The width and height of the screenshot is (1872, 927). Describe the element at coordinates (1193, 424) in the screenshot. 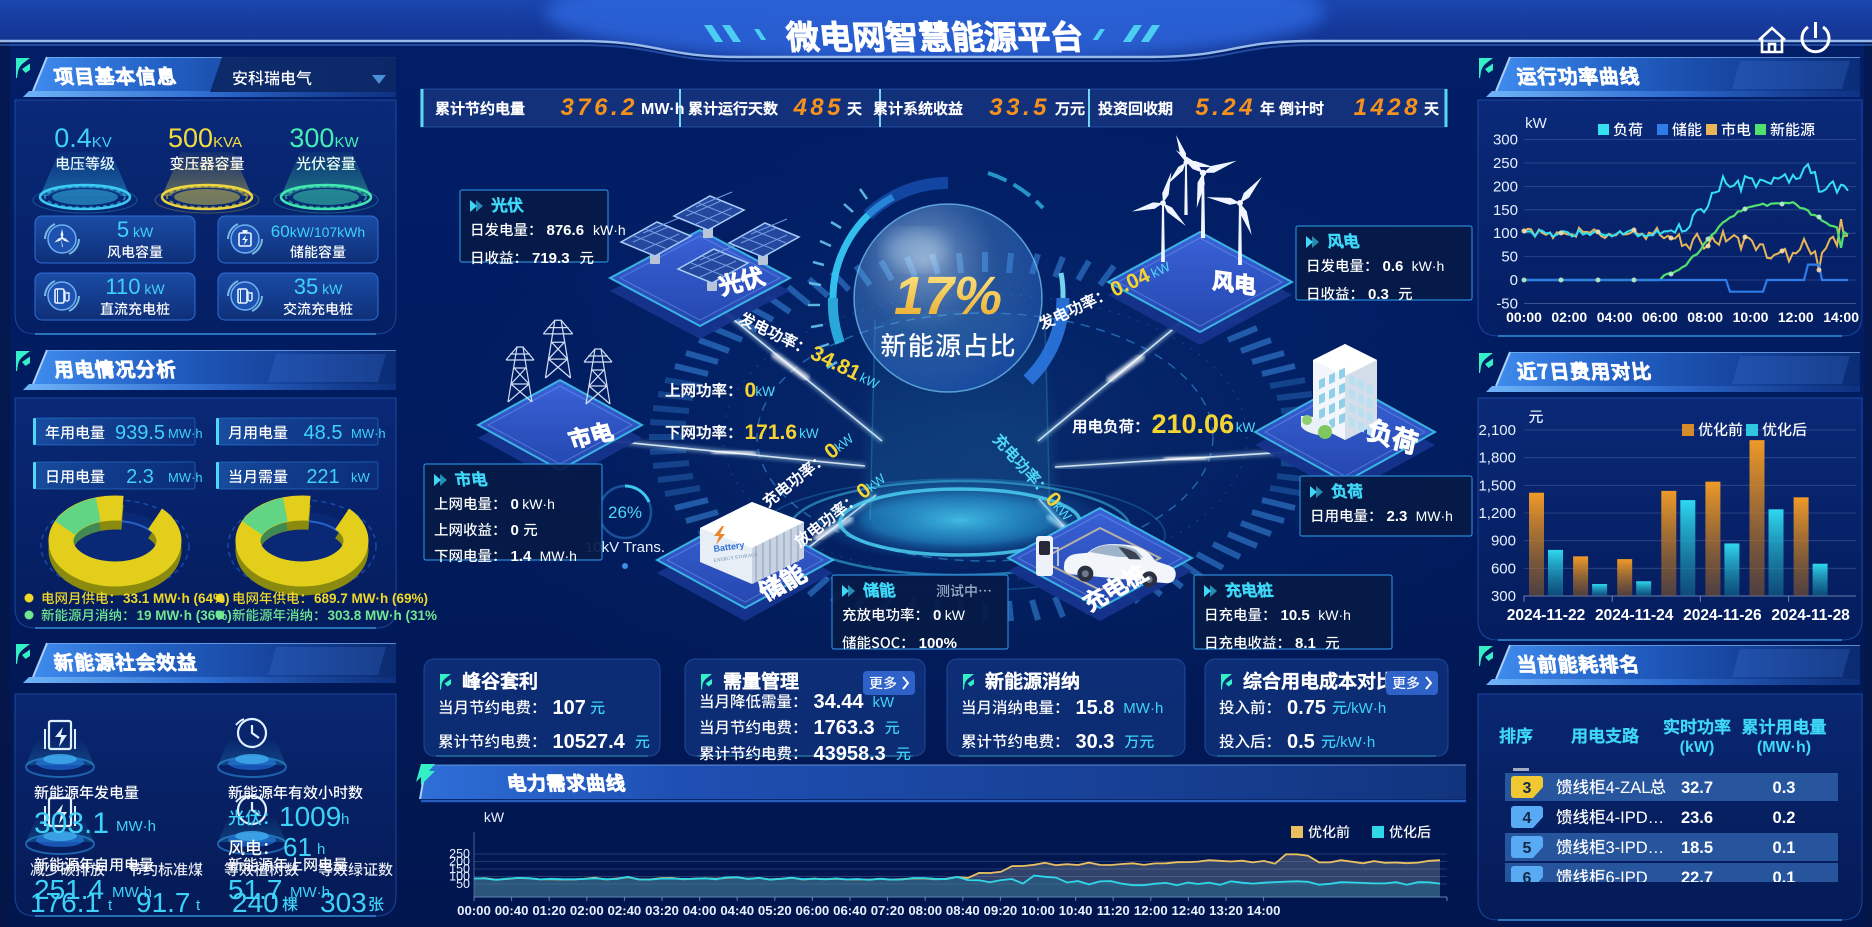

I see `svg-text: 210.06` at that location.